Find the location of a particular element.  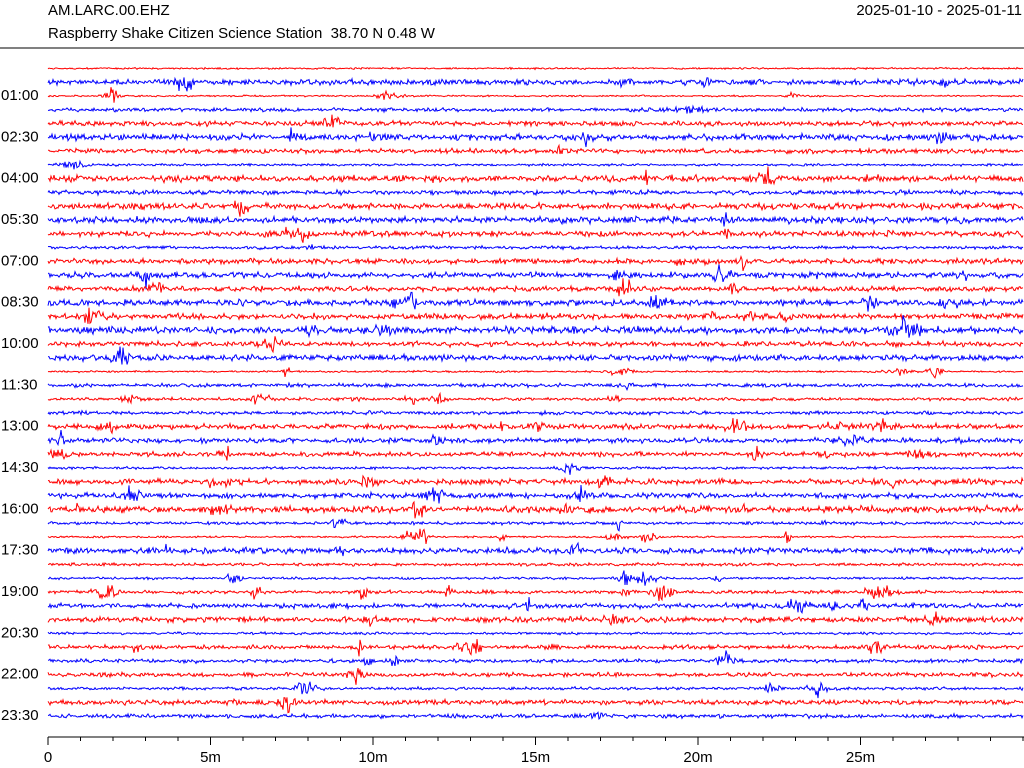

x-tick-label: 25m is located at coordinates (860, 757).